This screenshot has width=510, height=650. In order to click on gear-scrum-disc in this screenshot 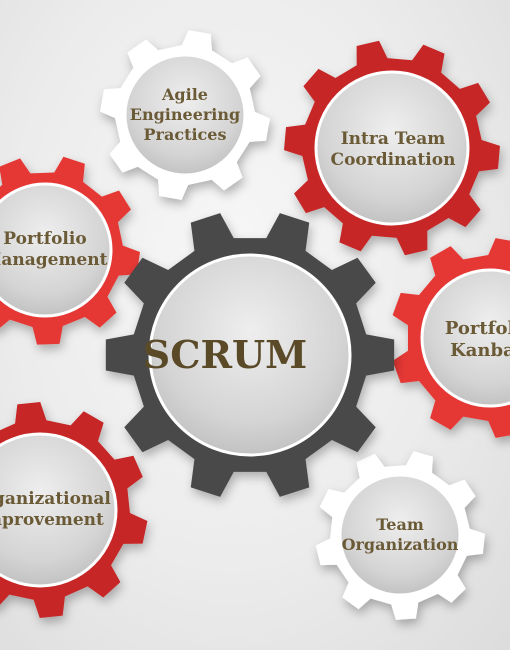, I will do `click(250, 355)`.